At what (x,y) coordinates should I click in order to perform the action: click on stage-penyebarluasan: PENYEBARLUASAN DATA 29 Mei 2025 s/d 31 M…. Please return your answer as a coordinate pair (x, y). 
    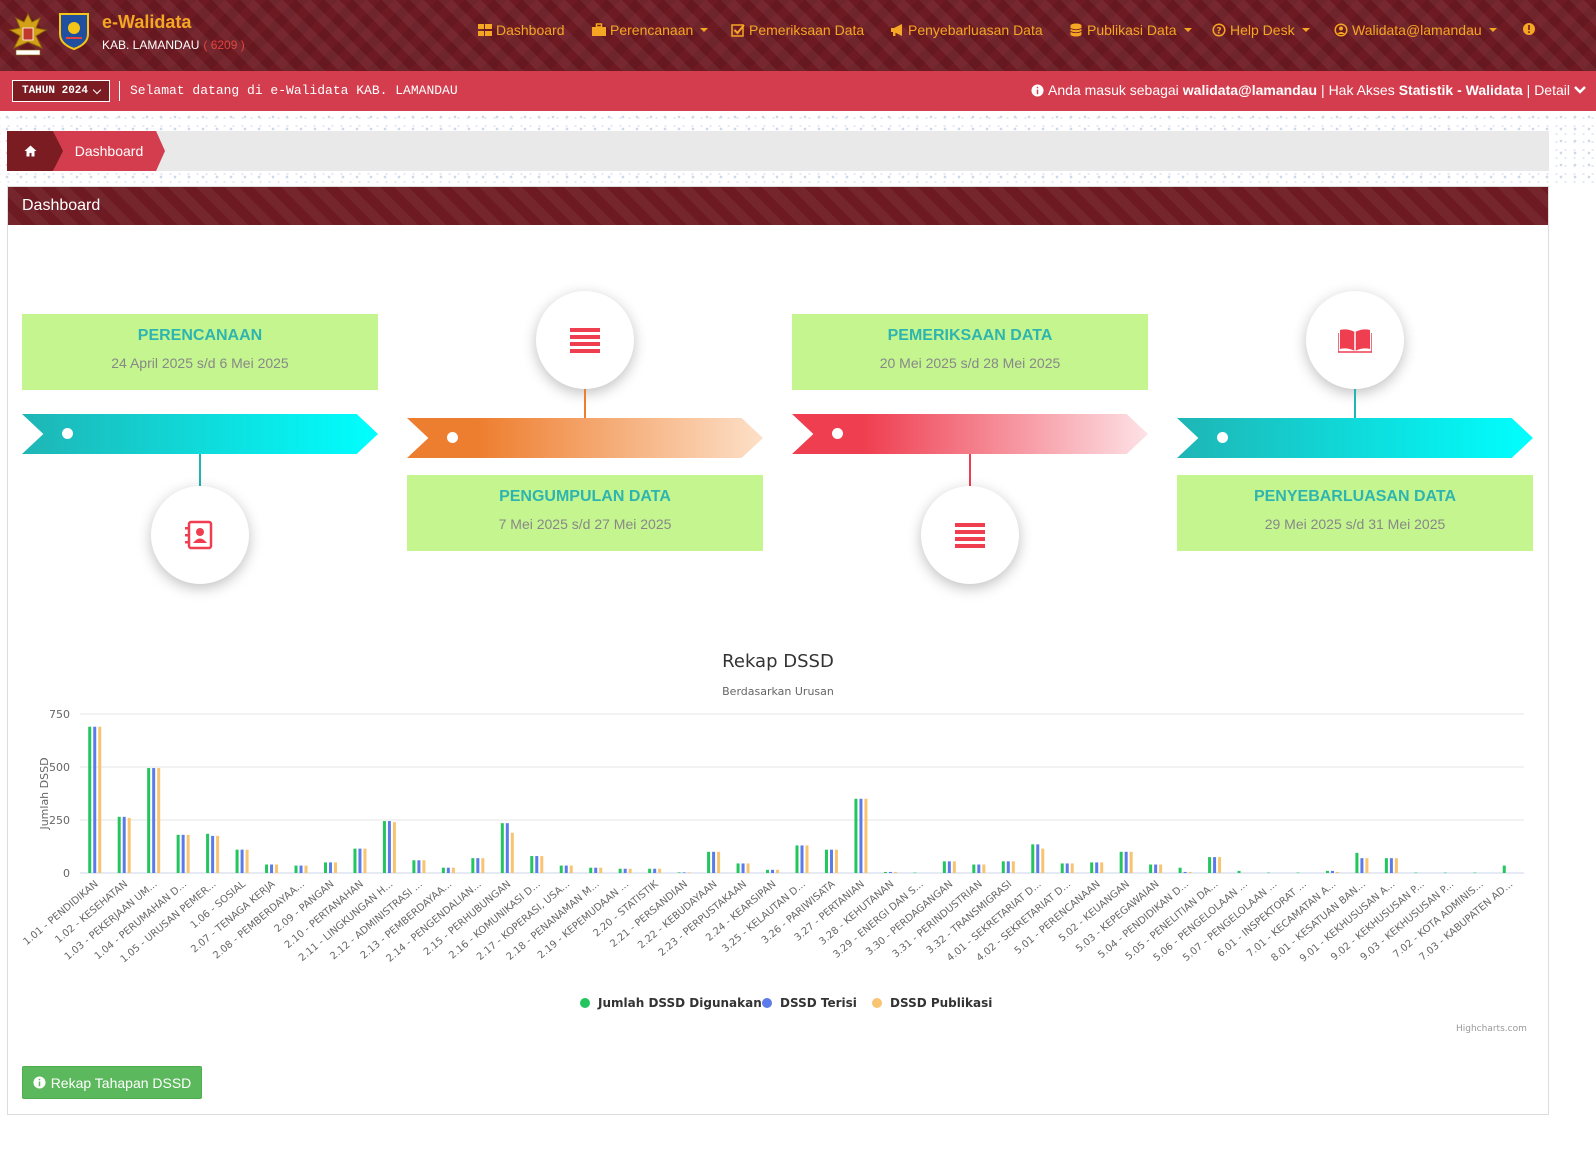
    Looking at the image, I should click on (1355, 513).